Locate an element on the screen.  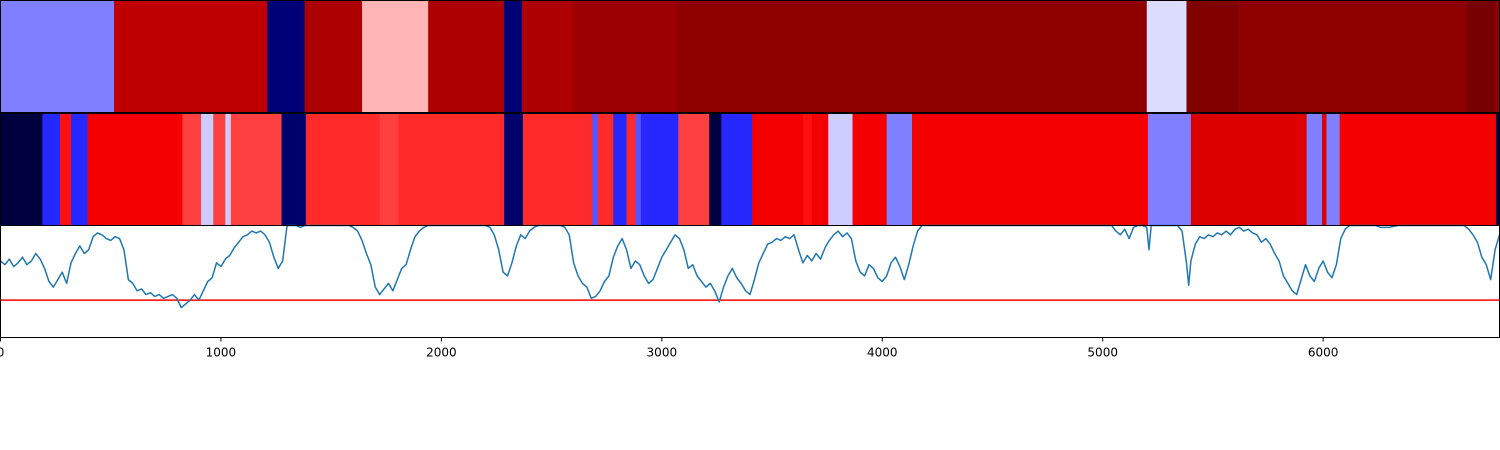
x-tick-label: 2000 is located at coordinates (441, 353).